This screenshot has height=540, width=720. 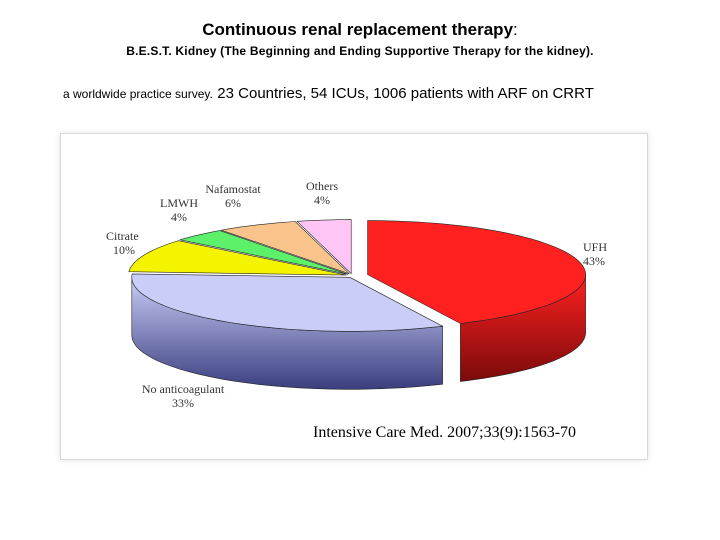 What do you see at coordinates (124, 250) in the screenshot?
I see `value-citrate: 10%` at bounding box center [124, 250].